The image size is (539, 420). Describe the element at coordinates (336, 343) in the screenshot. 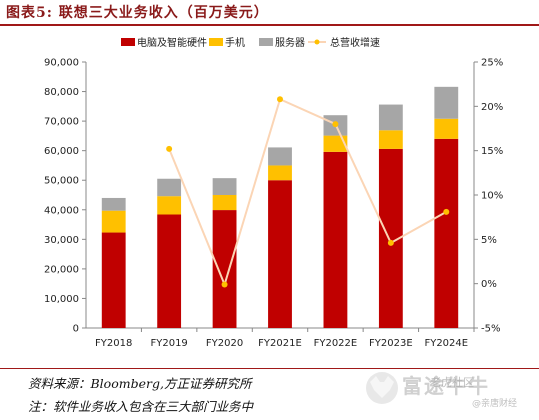

I see `x-tick-label: FY2022E` at that location.